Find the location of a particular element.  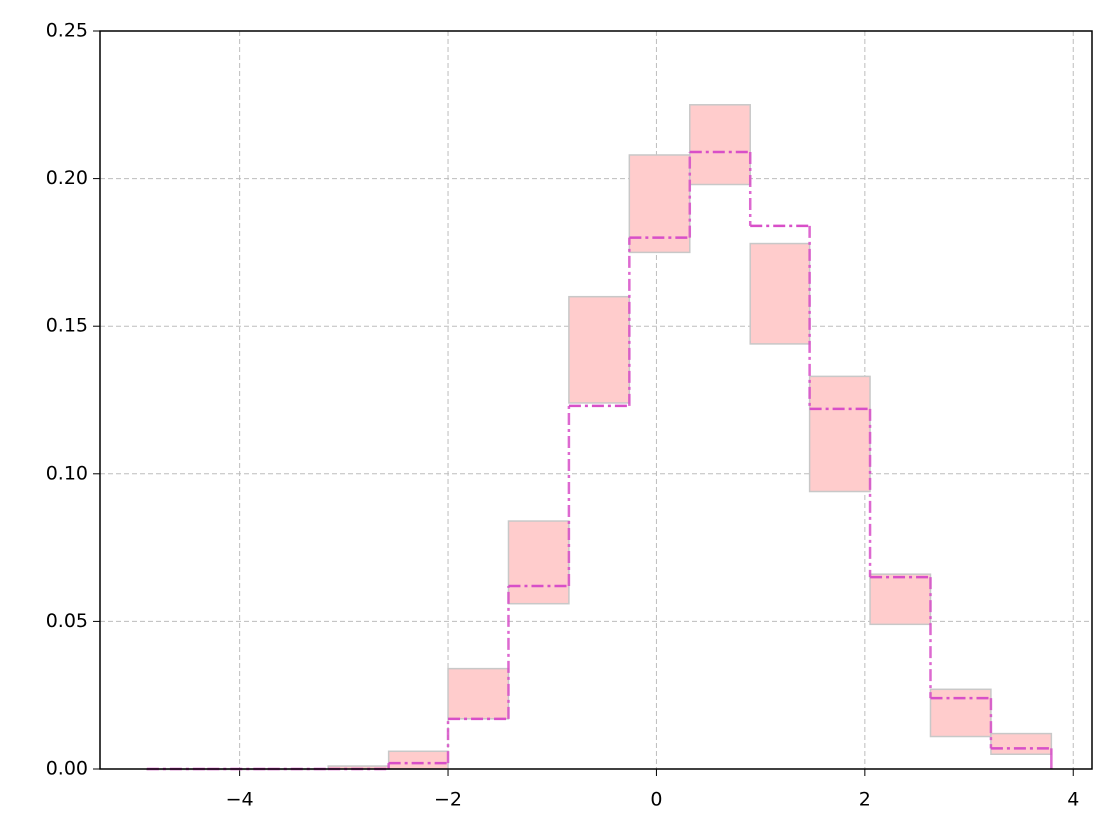

x-tick-label: 4 is located at coordinates (1073, 800).